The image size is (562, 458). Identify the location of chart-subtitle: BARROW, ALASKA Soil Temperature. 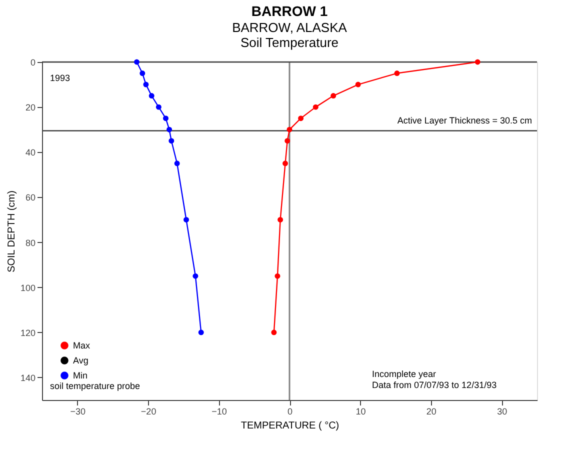
(290, 35).